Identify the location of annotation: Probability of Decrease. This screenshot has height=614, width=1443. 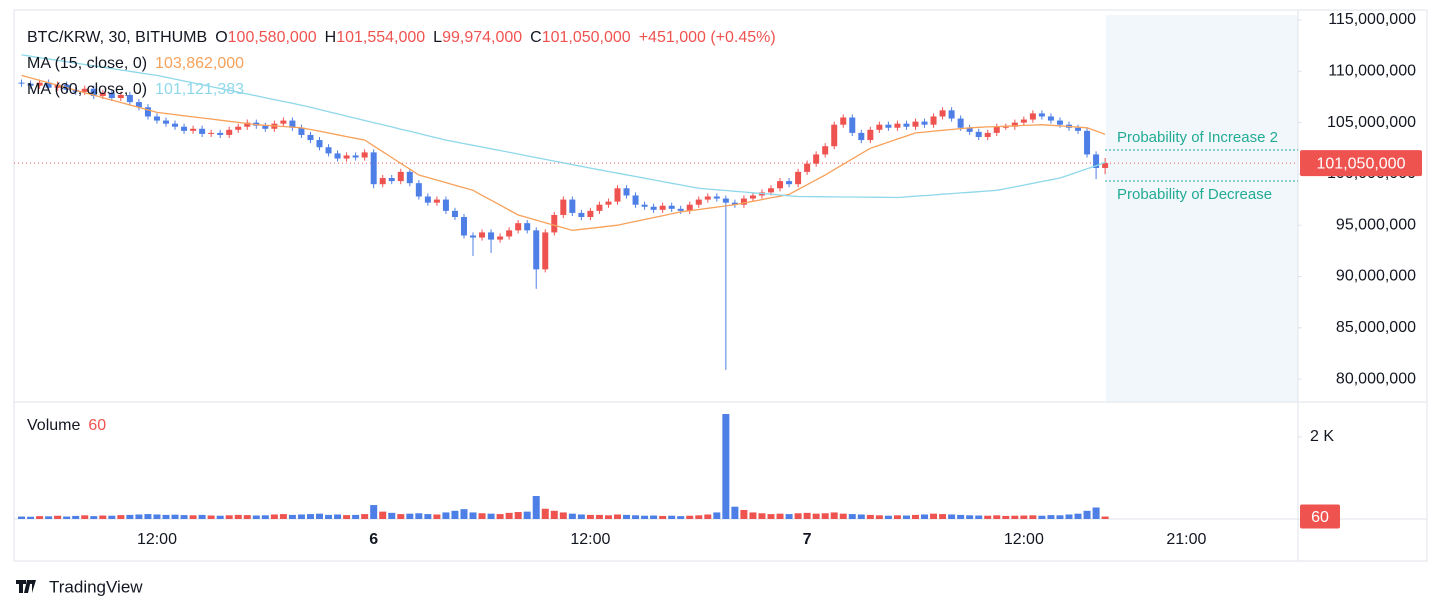
(1194, 194).